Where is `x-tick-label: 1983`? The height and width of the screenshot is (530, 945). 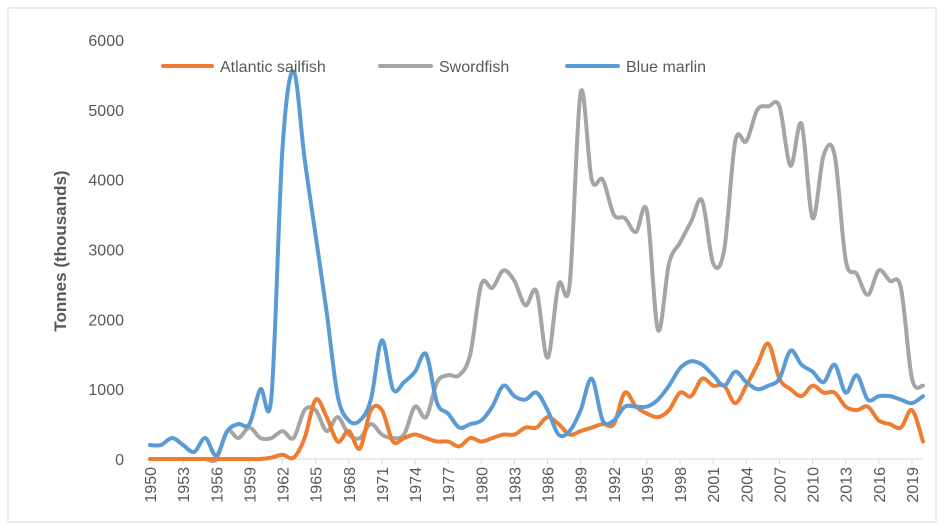
x-tick-label: 1983 is located at coordinates (515, 485).